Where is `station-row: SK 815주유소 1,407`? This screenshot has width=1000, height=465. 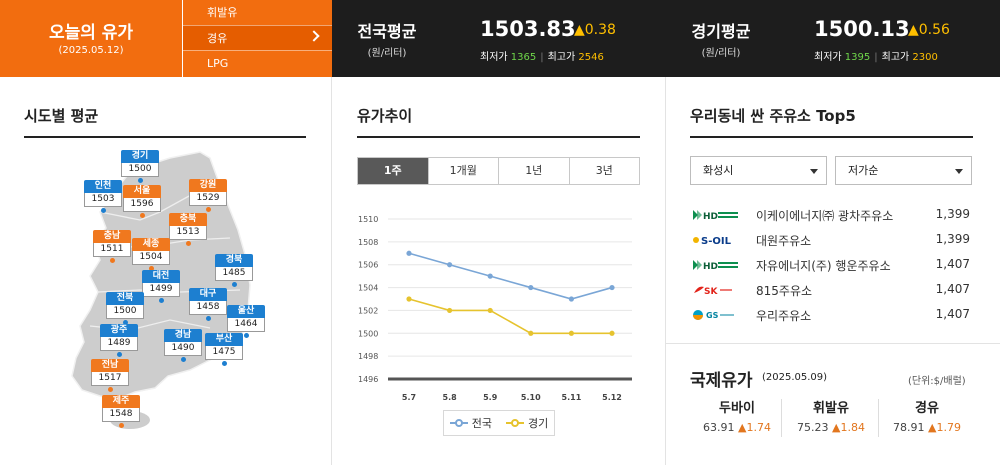
station-row: SK 815주유소 1,407 is located at coordinates (832, 290).